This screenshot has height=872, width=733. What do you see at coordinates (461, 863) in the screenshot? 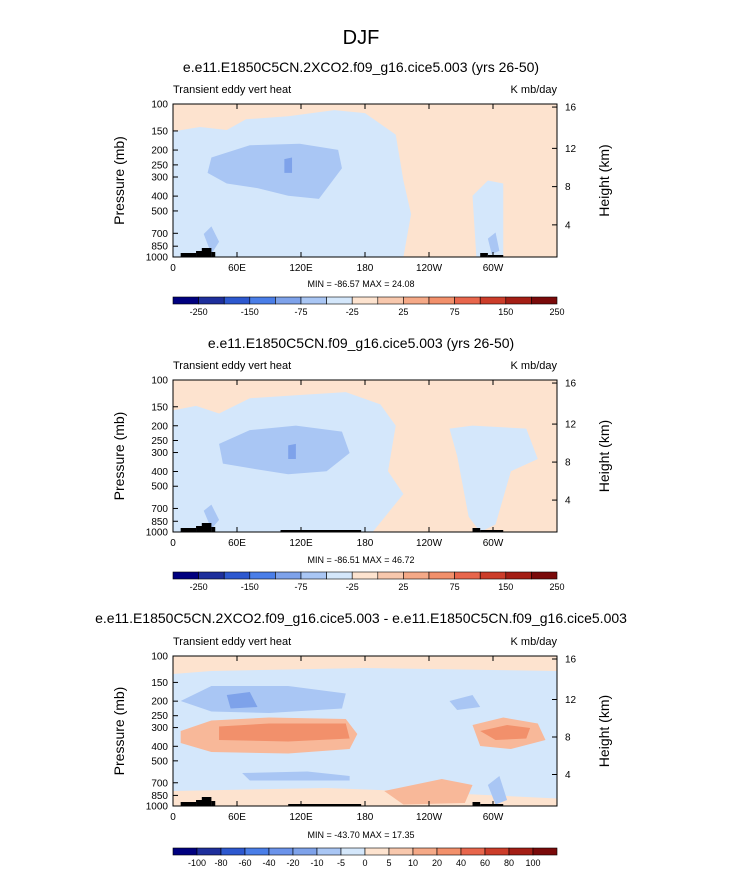
I see `colorbar-label: 40` at bounding box center [461, 863].